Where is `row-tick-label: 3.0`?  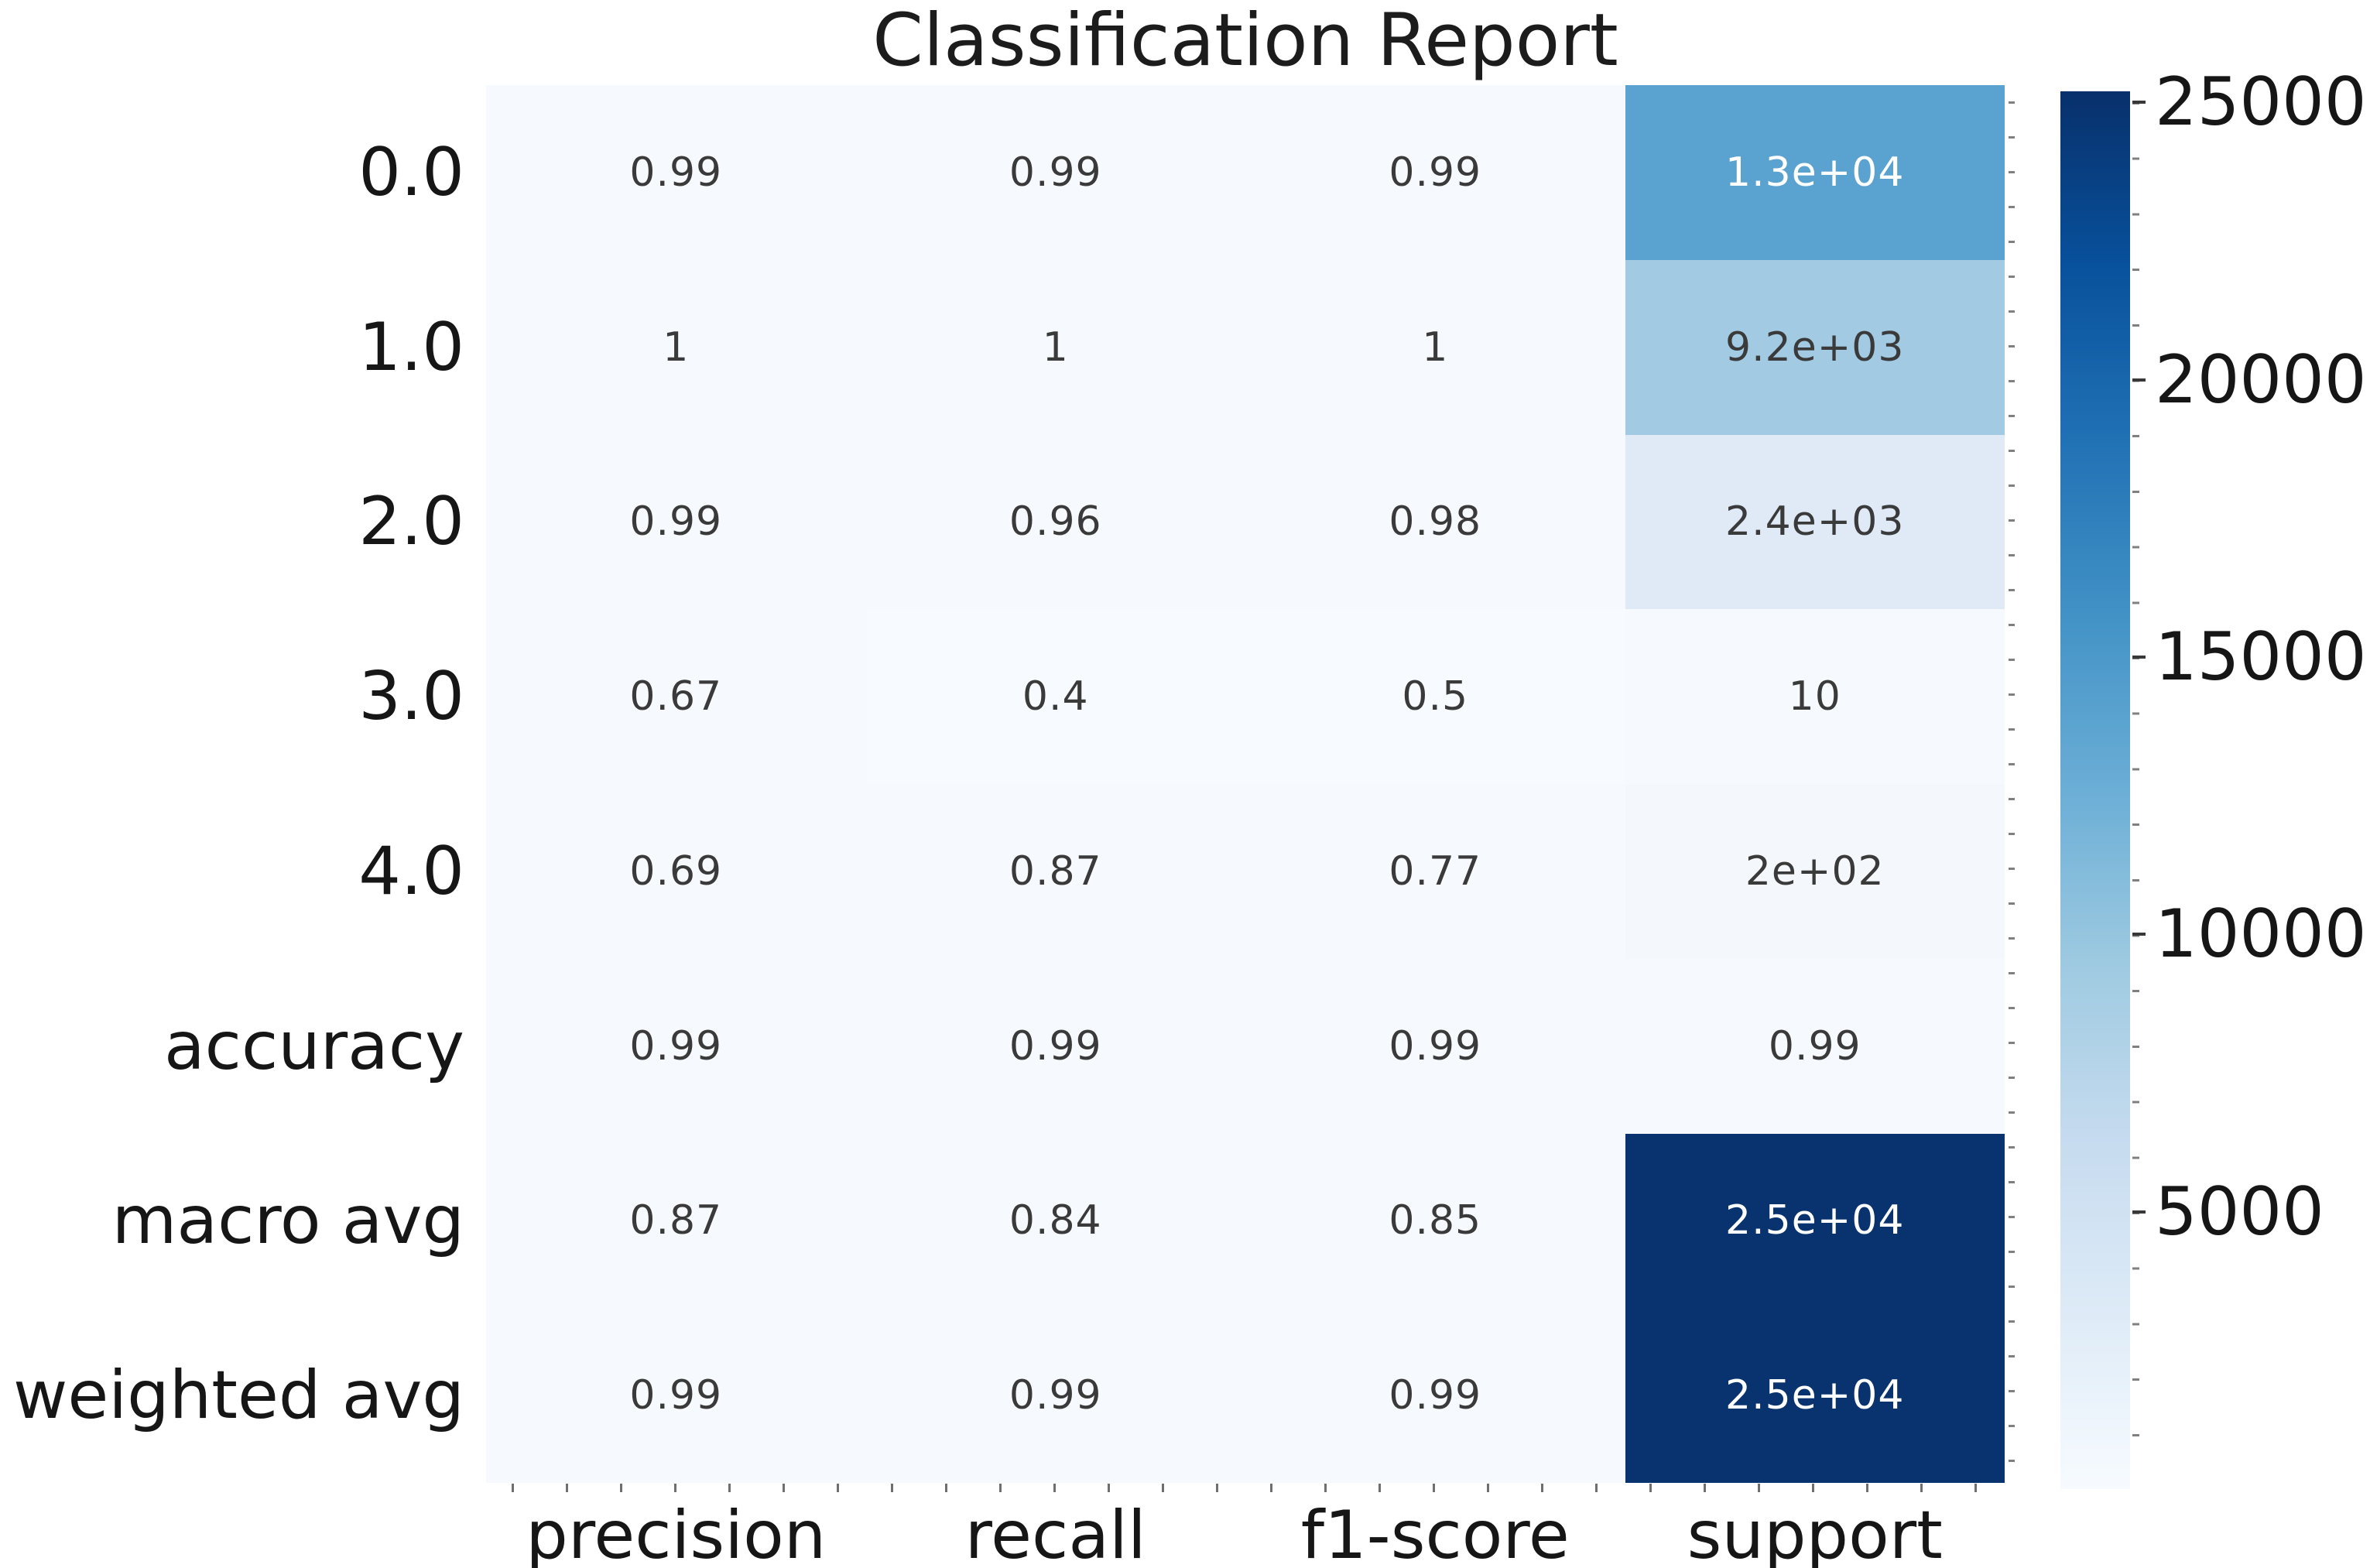
row-tick-label: 3.0 is located at coordinates (411, 697).